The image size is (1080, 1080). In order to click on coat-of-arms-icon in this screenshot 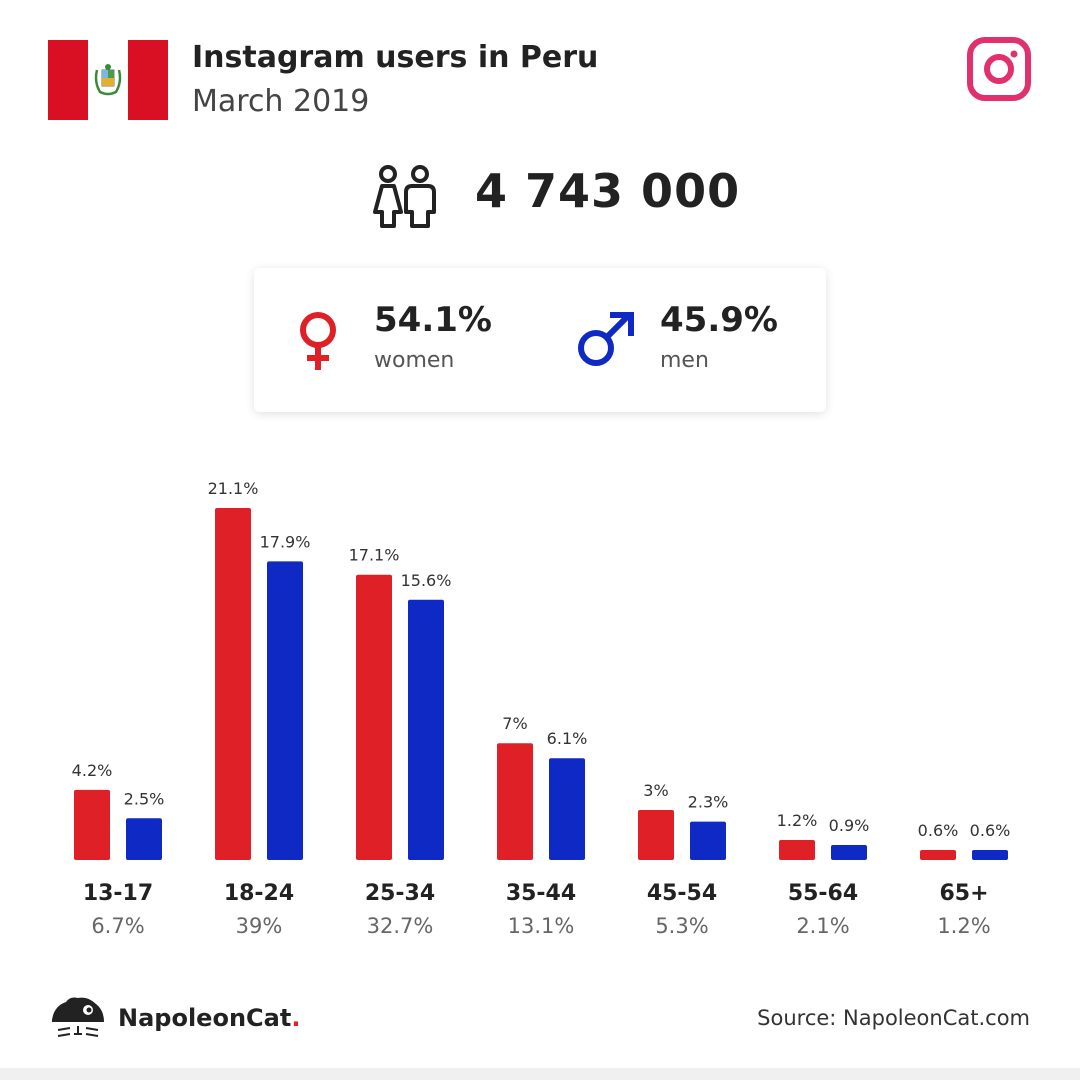, I will do `click(108, 80)`.